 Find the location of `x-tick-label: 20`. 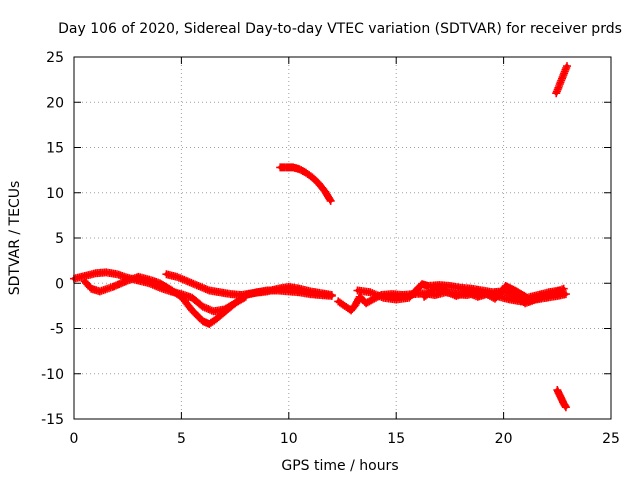

x-tick-label: 20 is located at coordinates (504, 439).